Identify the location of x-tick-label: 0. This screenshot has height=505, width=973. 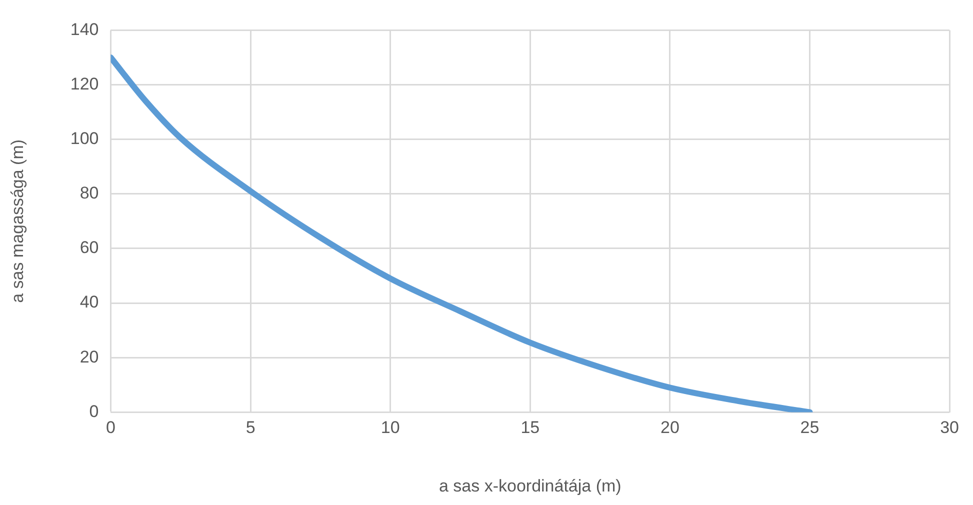
(111, 428).